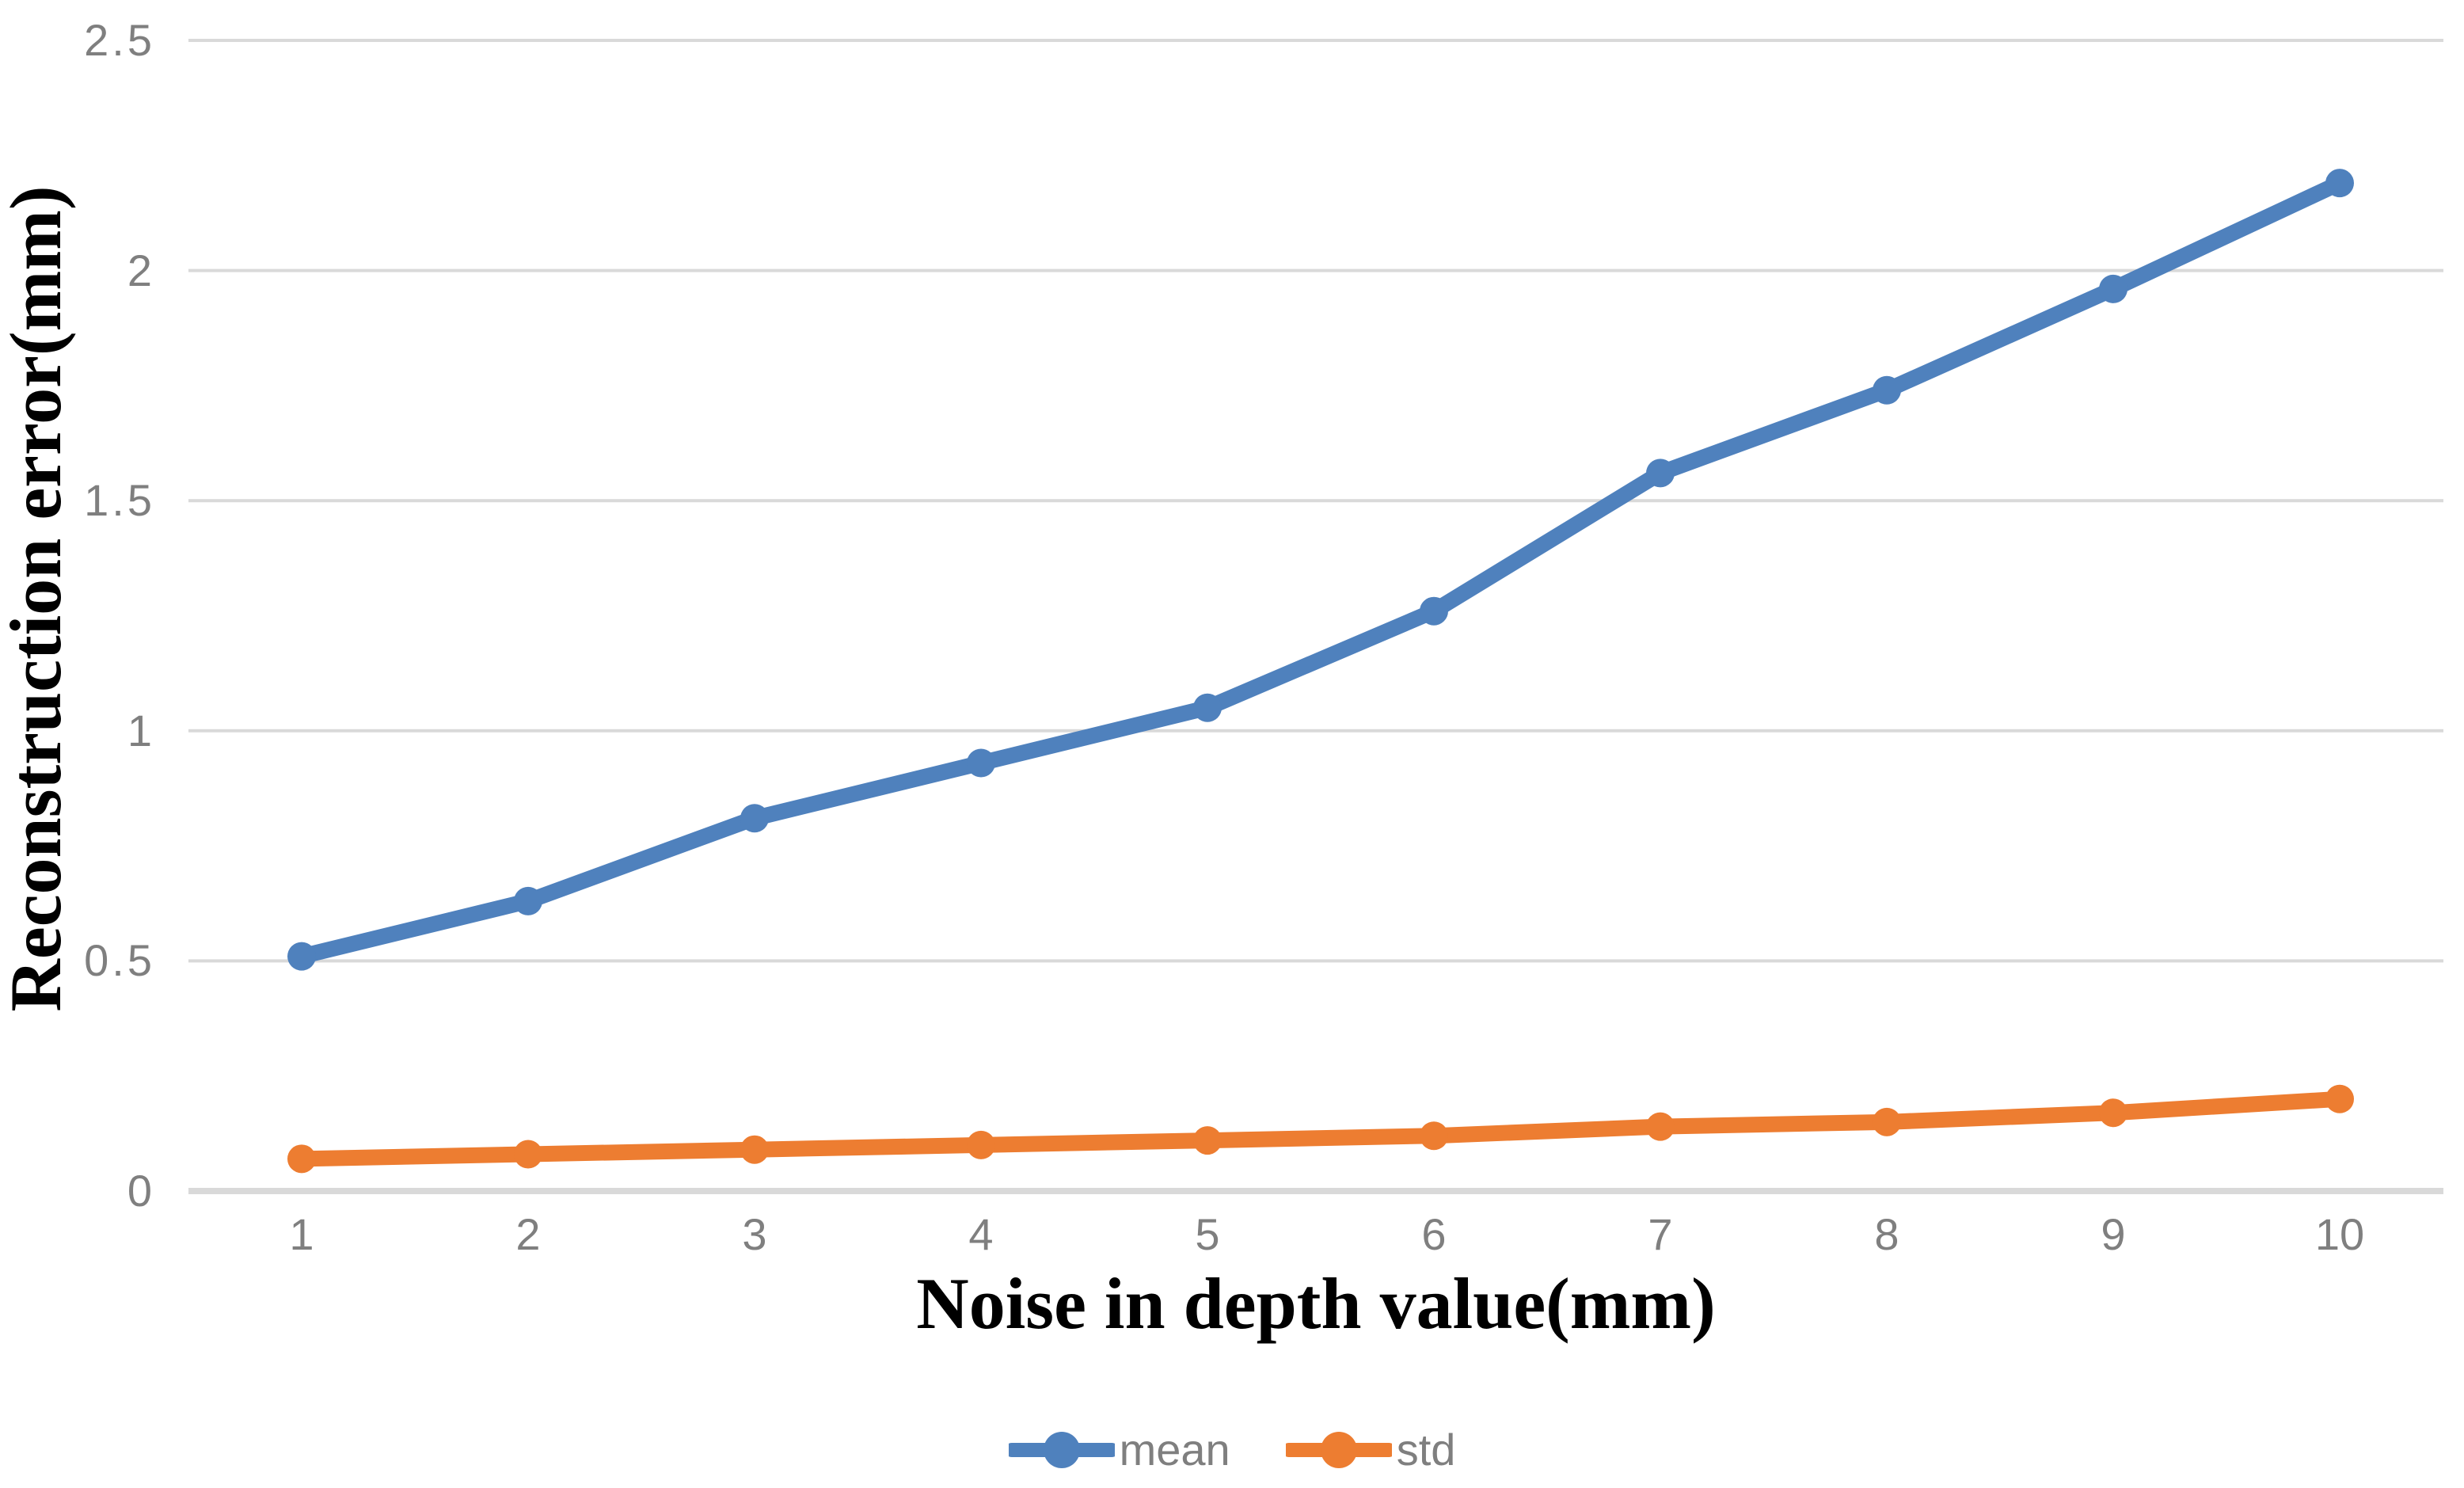 The height and width of the screenshot is (1488, 2464). What do you see at coordinates (2113, 1234) in the screenshot?
I see `x-tick-label: 9` at bounding box center [2113, 1234].